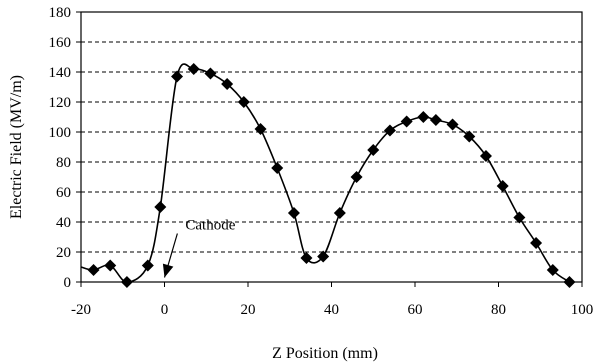 The width and height of the screenshot is (600, 364). What do you see at coordinates (582, 310) in the screenshot?
I see `x-tick-label: 100` at bounding box center [582, 310].